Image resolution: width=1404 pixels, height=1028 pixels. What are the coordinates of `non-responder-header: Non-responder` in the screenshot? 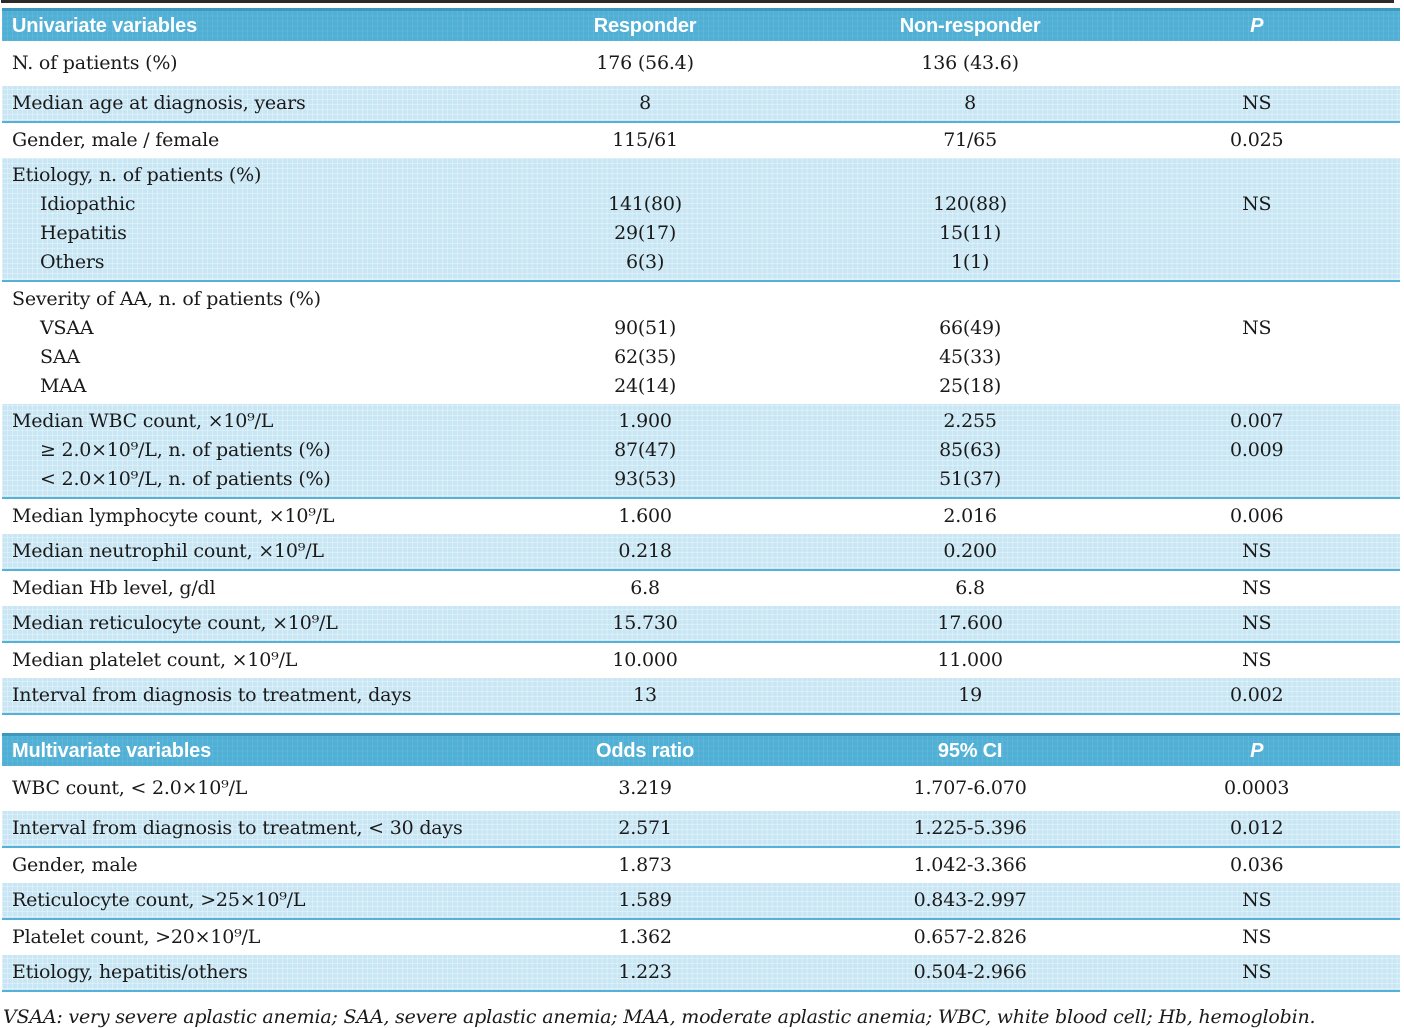 It's located at (970, 24).